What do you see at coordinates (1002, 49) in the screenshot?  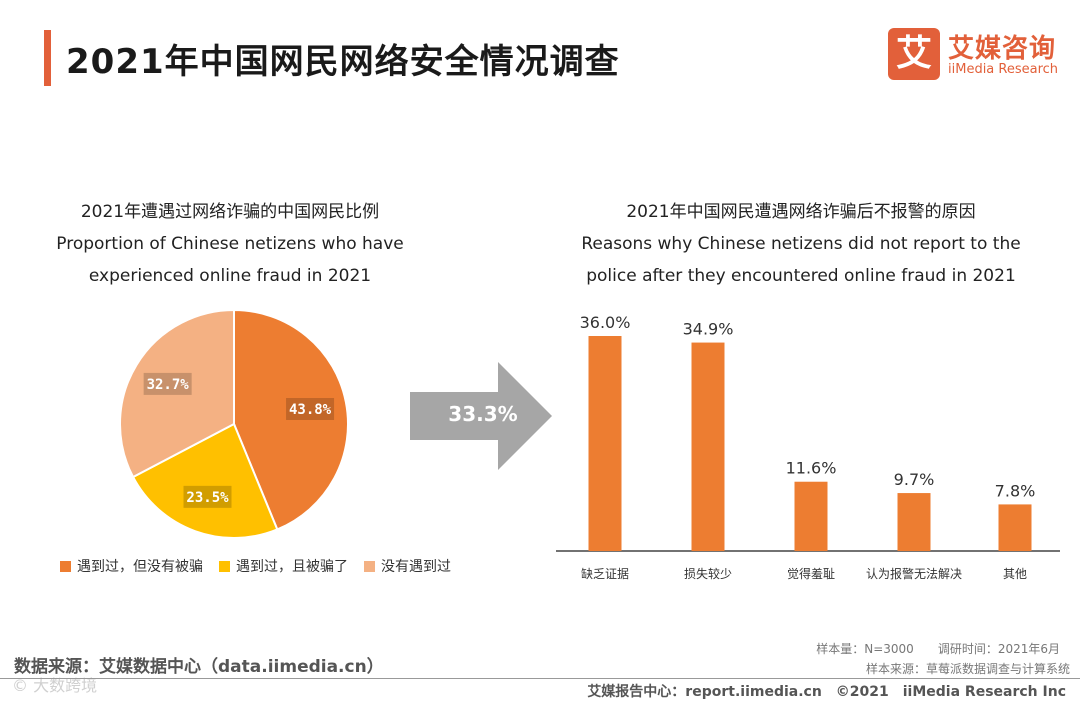 I see `logo-text-cn: 艾媒咨询` at bounding box center [1002, 49].